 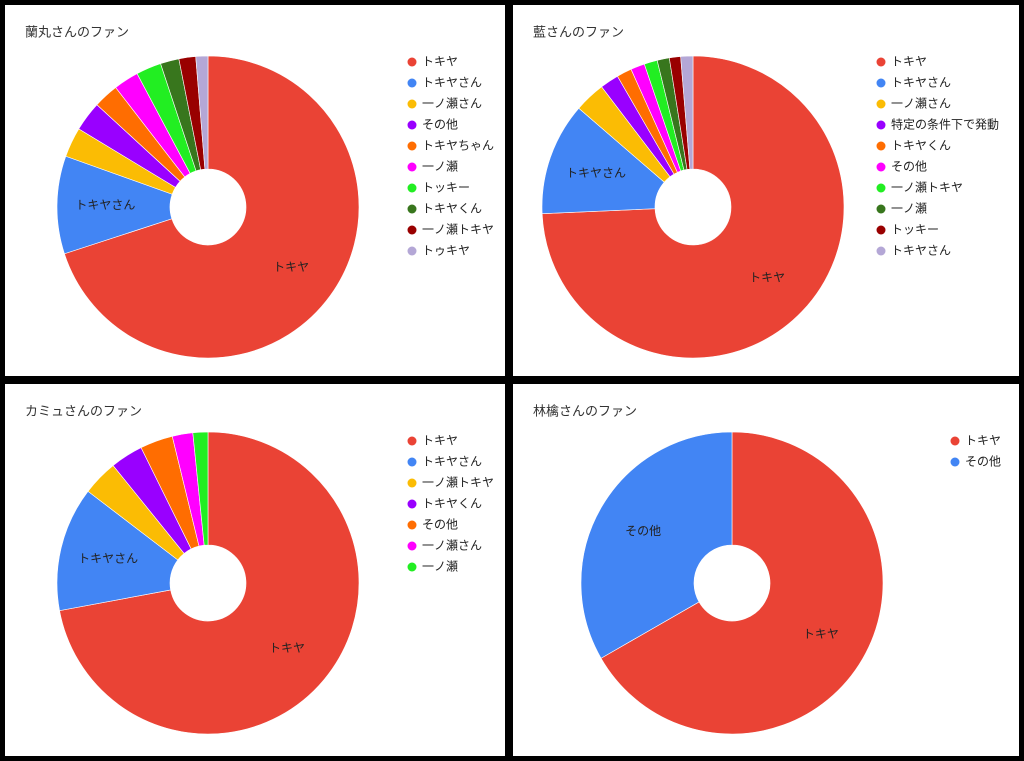 I want to click on legend-label: トキヤちゃん, so click(x=458, y=146).